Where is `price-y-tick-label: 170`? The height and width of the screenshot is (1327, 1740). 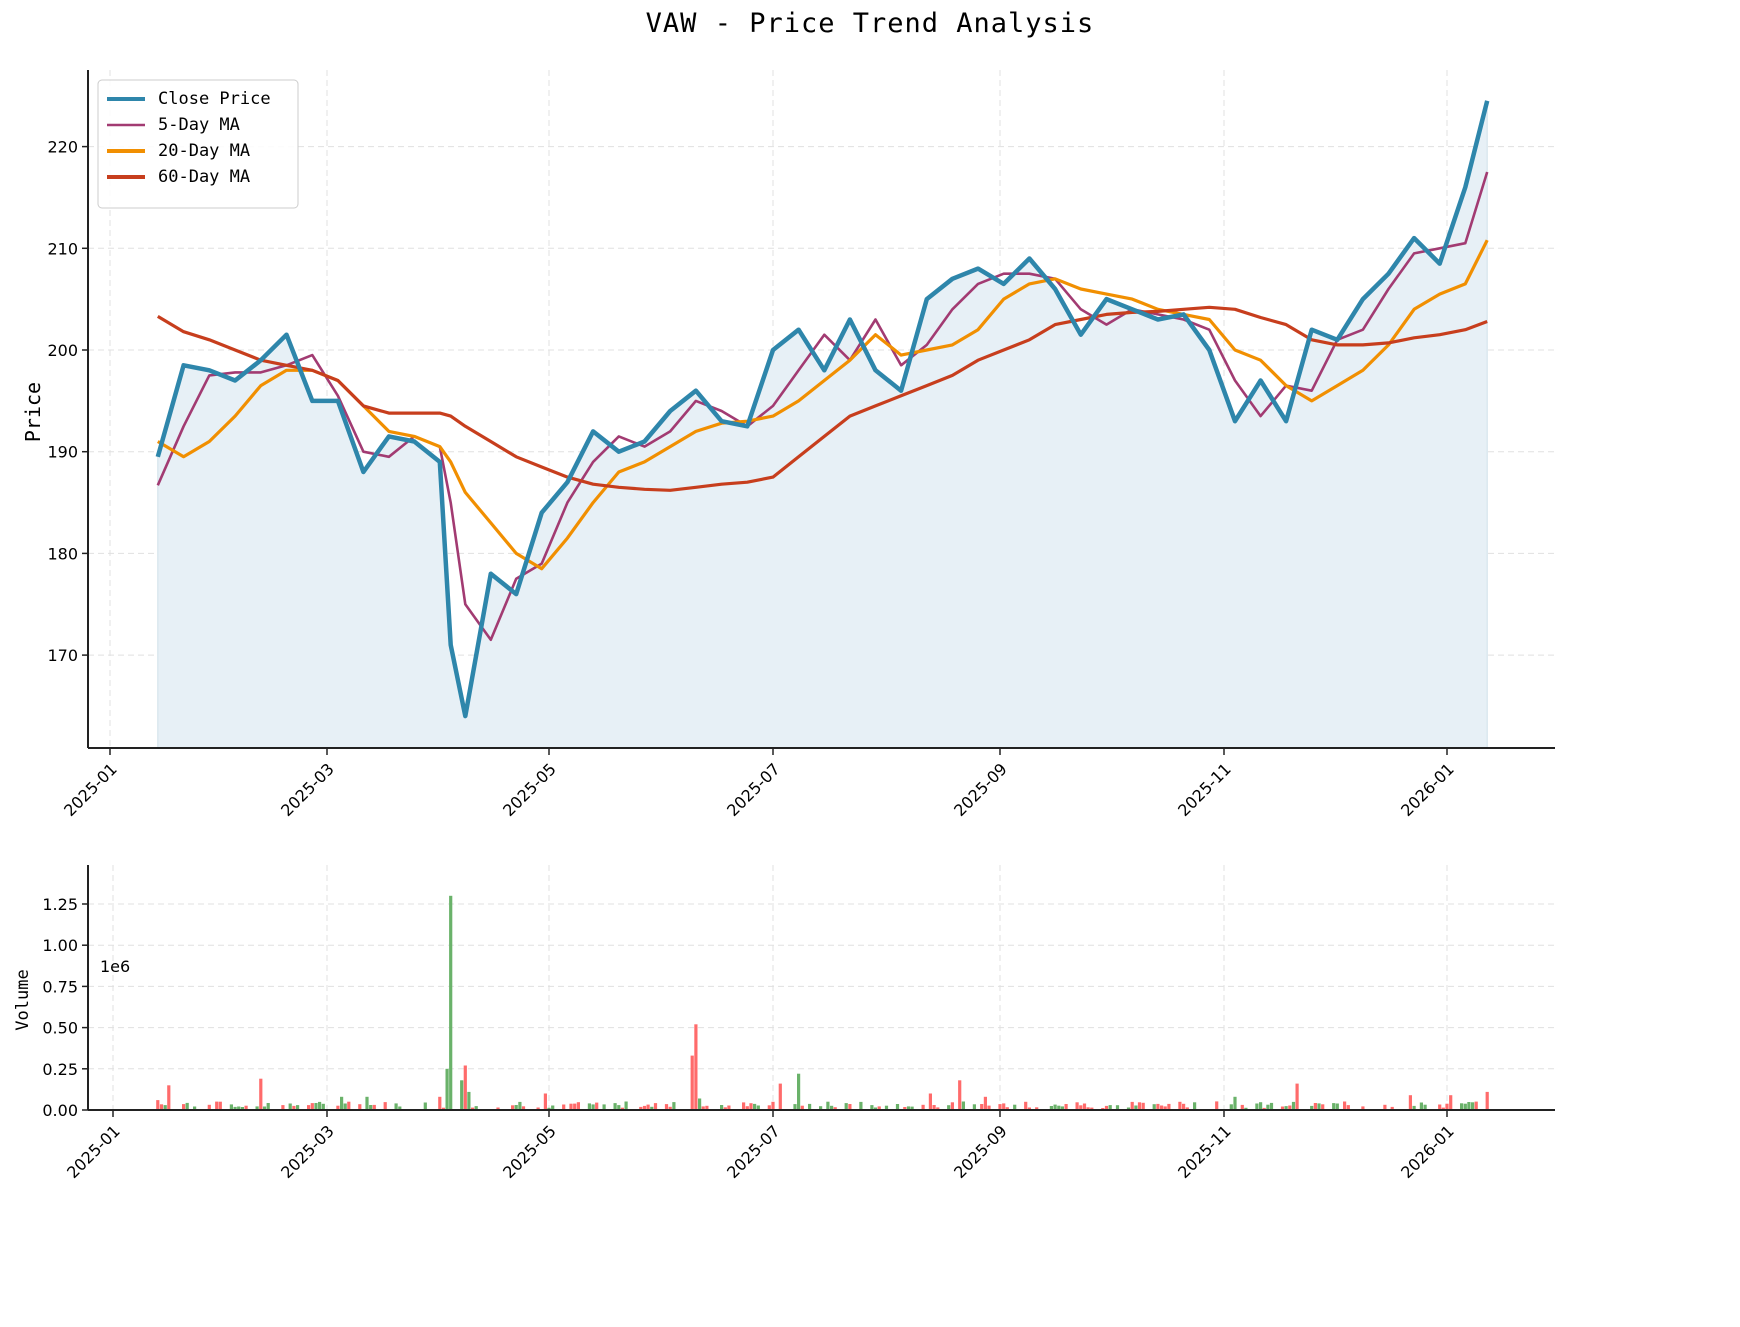 price-y-tick-label: 170 is located at coordinates (62, 655).